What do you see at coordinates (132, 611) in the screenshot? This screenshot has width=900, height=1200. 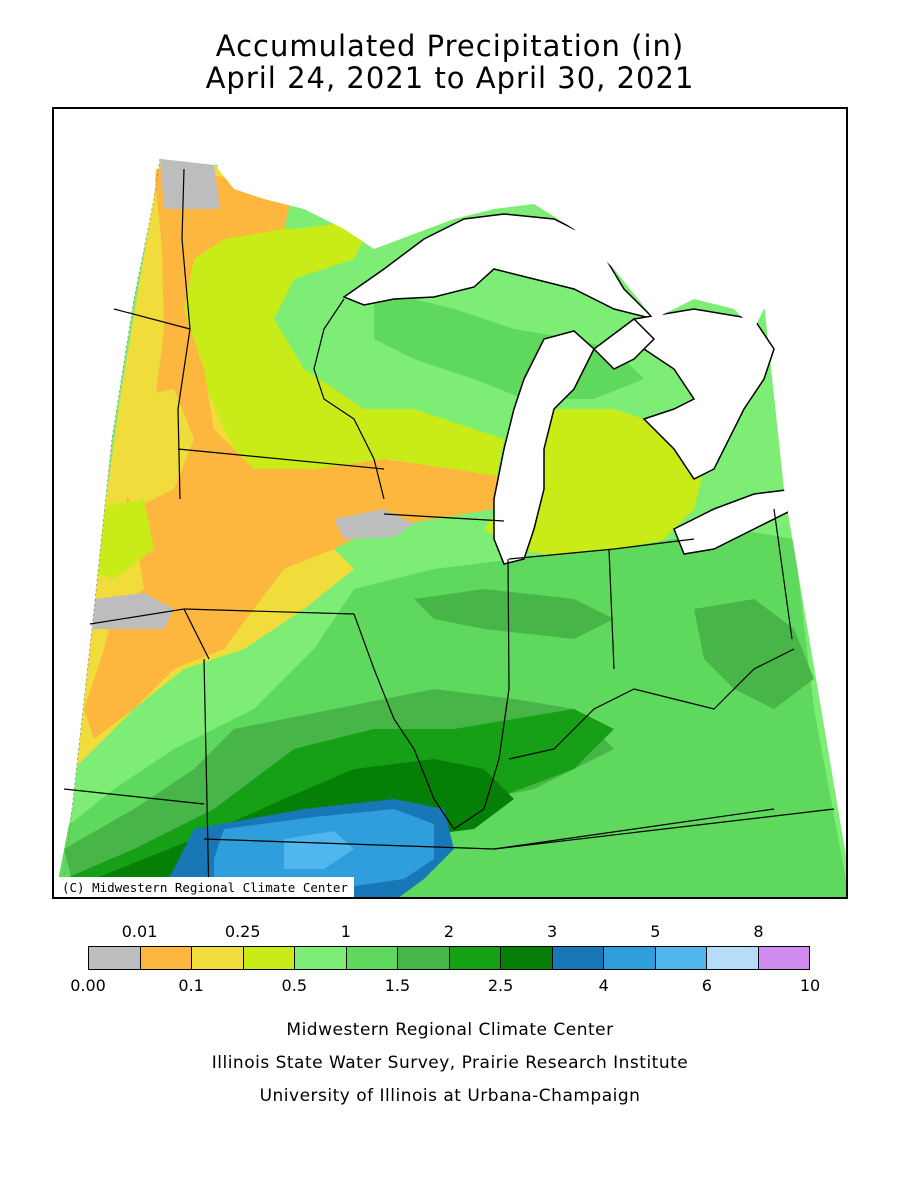 I see `zone-grey-sd` at bounding box center [132, 611].